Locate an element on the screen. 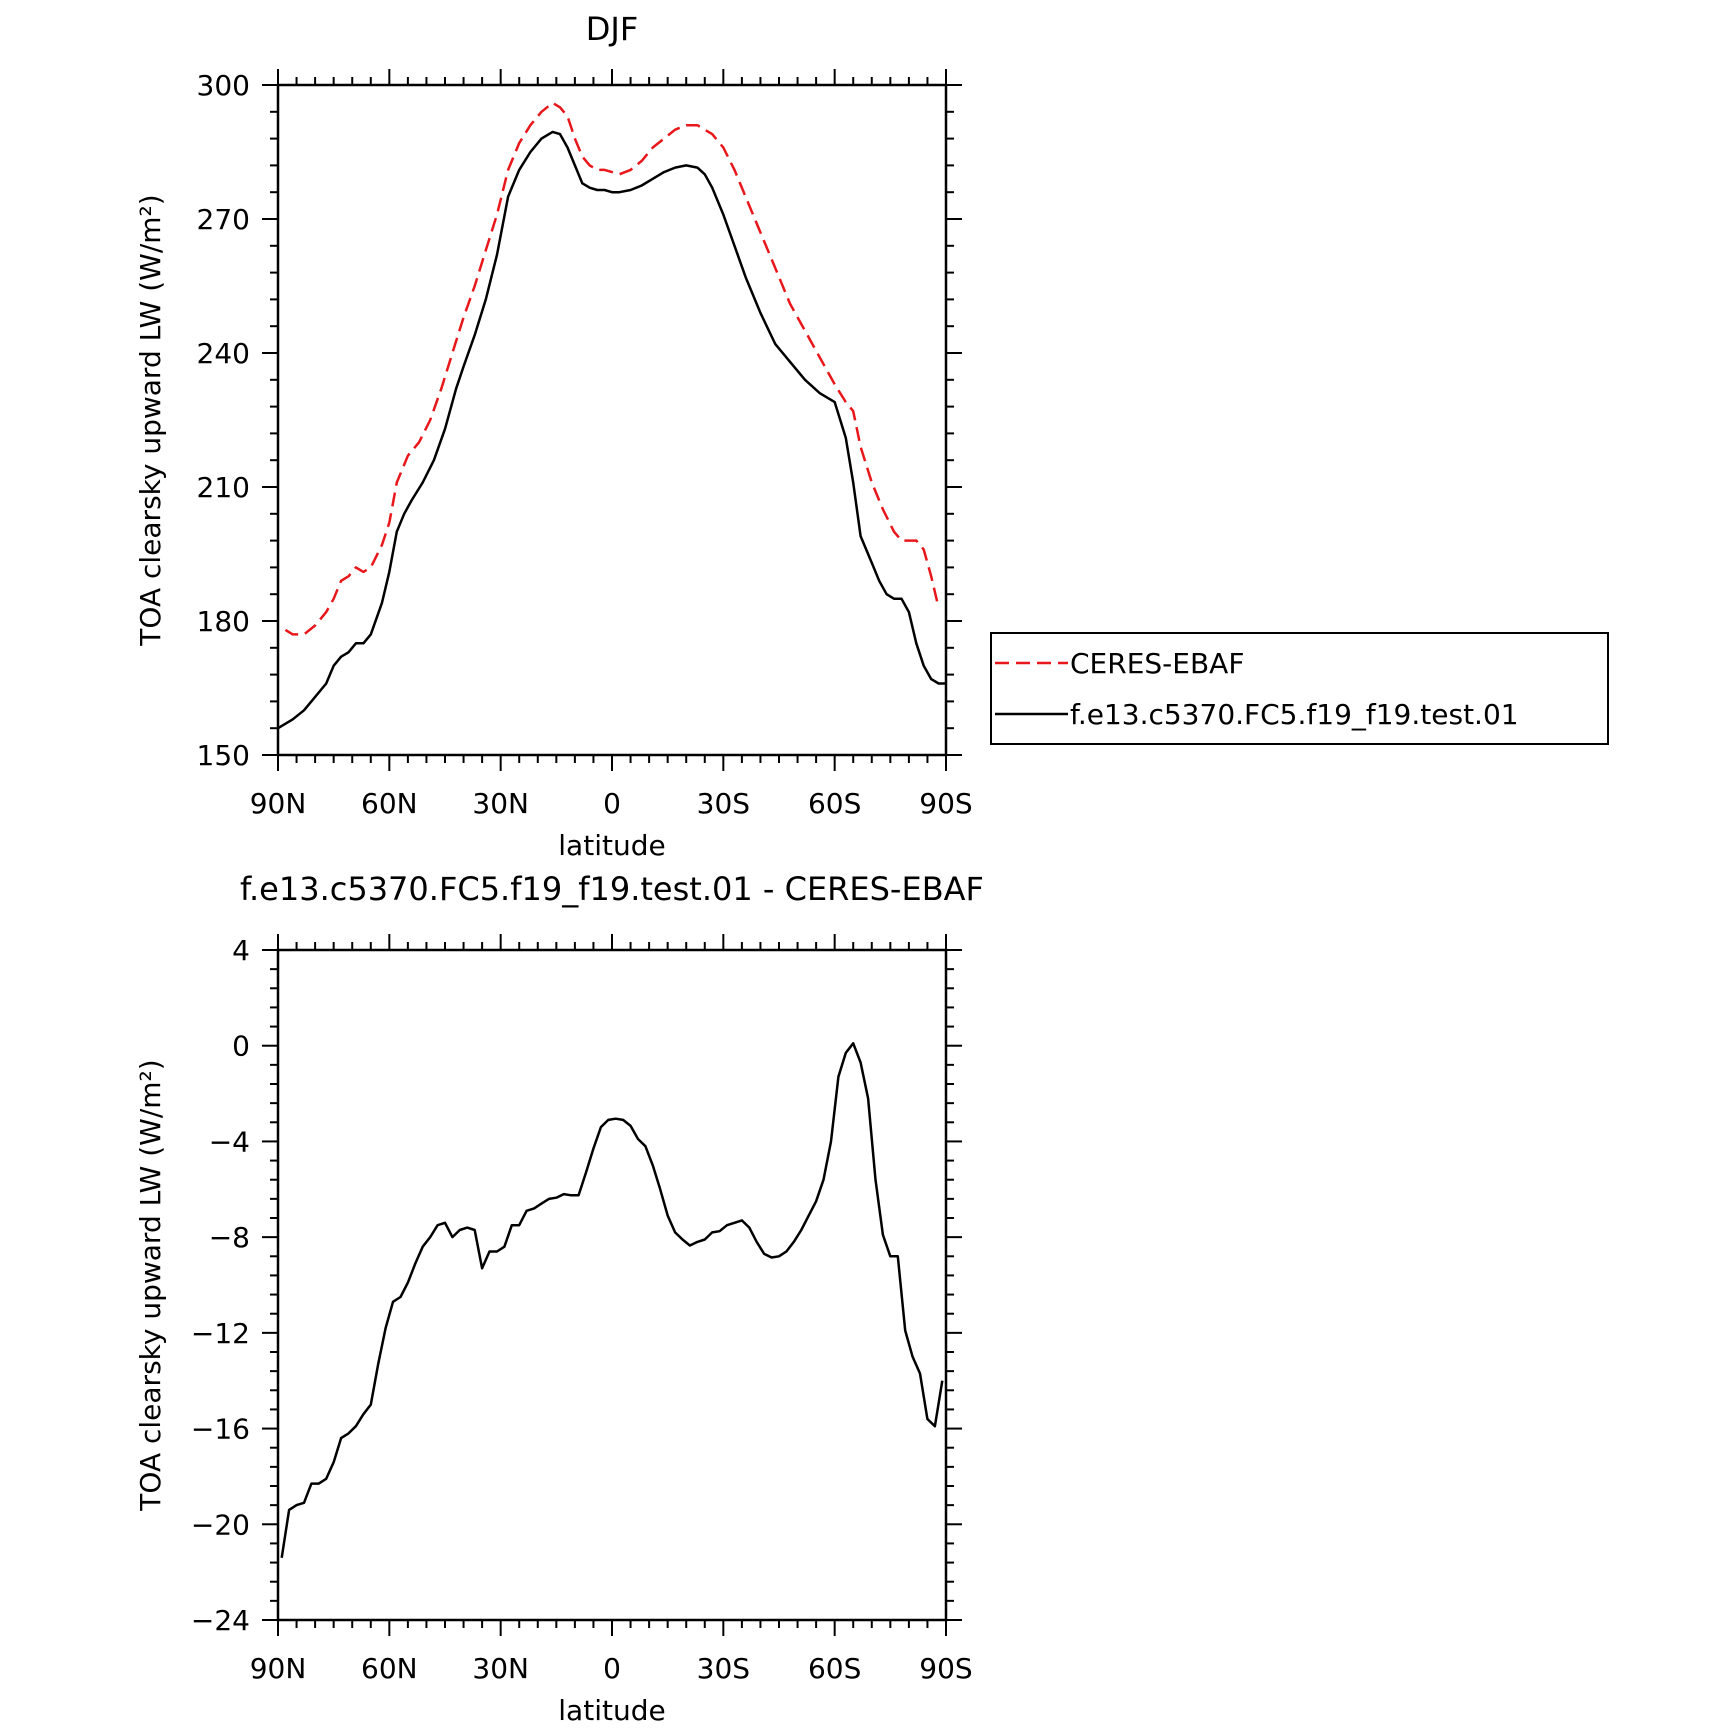 This screenshot has width=1710, height=1728. y-tick-label: 4 is located at coordinates (241, 950).